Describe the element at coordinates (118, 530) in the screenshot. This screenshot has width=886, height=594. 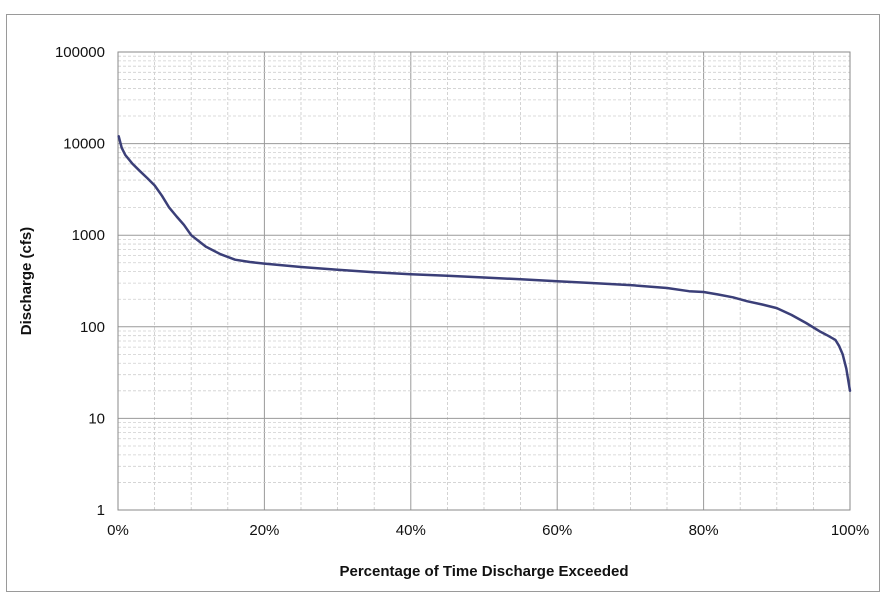
I see `x-tick-label: 0%` at that location.